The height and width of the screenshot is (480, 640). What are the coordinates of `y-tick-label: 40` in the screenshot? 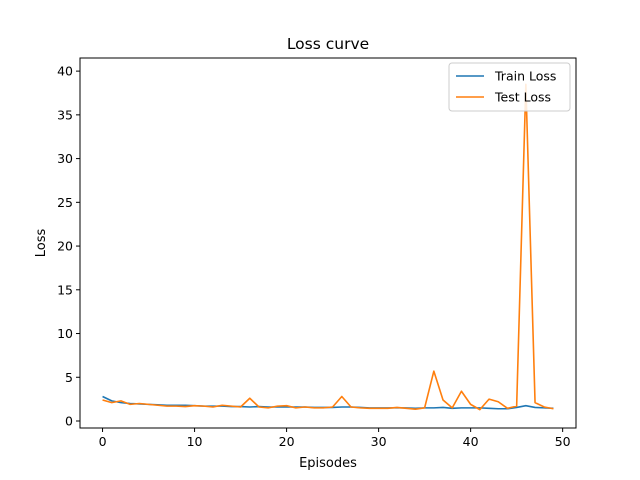 It's located at (65, 71).